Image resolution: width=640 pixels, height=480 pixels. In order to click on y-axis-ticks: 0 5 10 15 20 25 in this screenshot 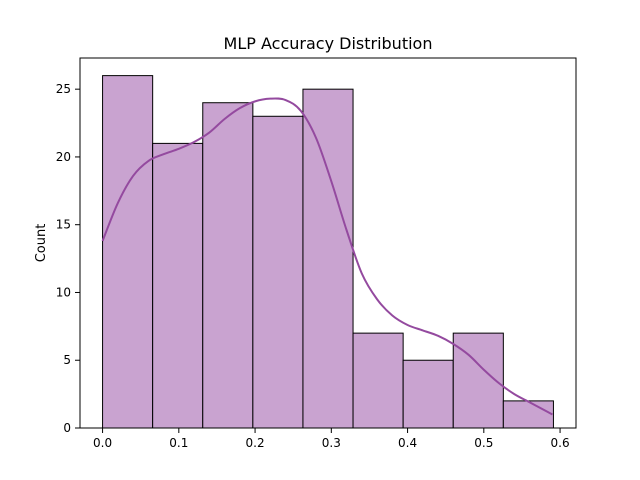, I will do `click(68, 258)`.